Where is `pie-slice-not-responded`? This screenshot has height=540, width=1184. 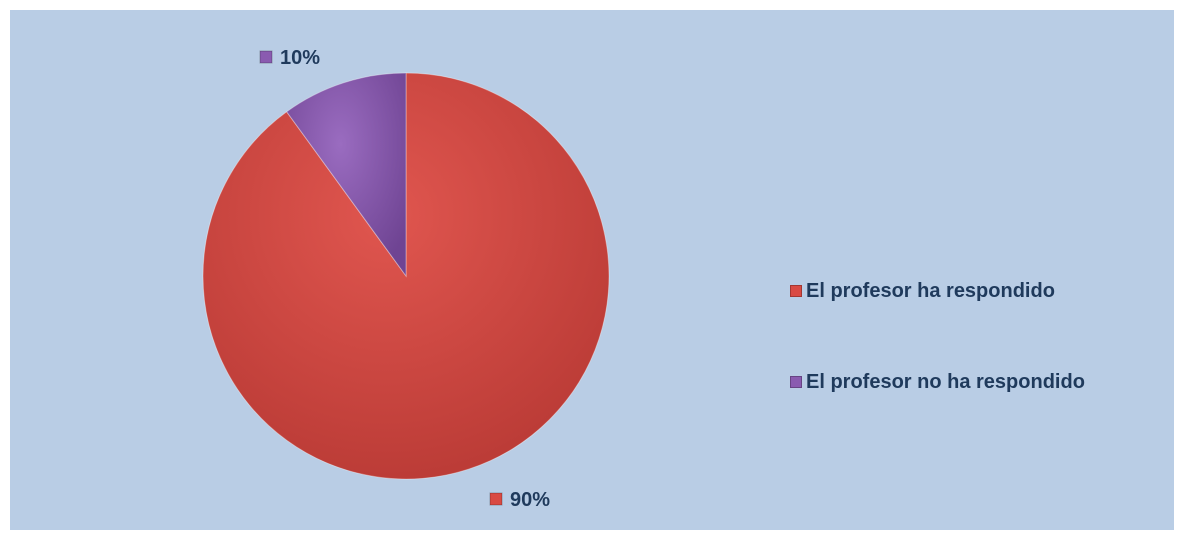 pie-slice-not-responded is located at coordinates (346, 175).